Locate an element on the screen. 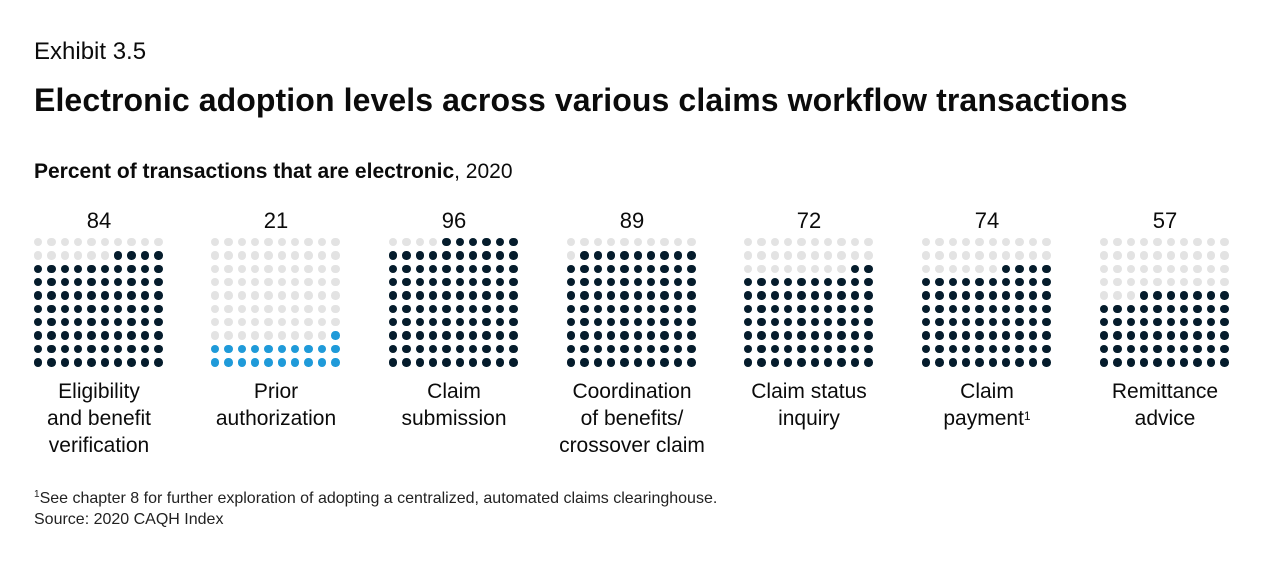 The width and height of the screenshot is (1280, 562). value-label: 57 is located at coordinates (1165, 220).